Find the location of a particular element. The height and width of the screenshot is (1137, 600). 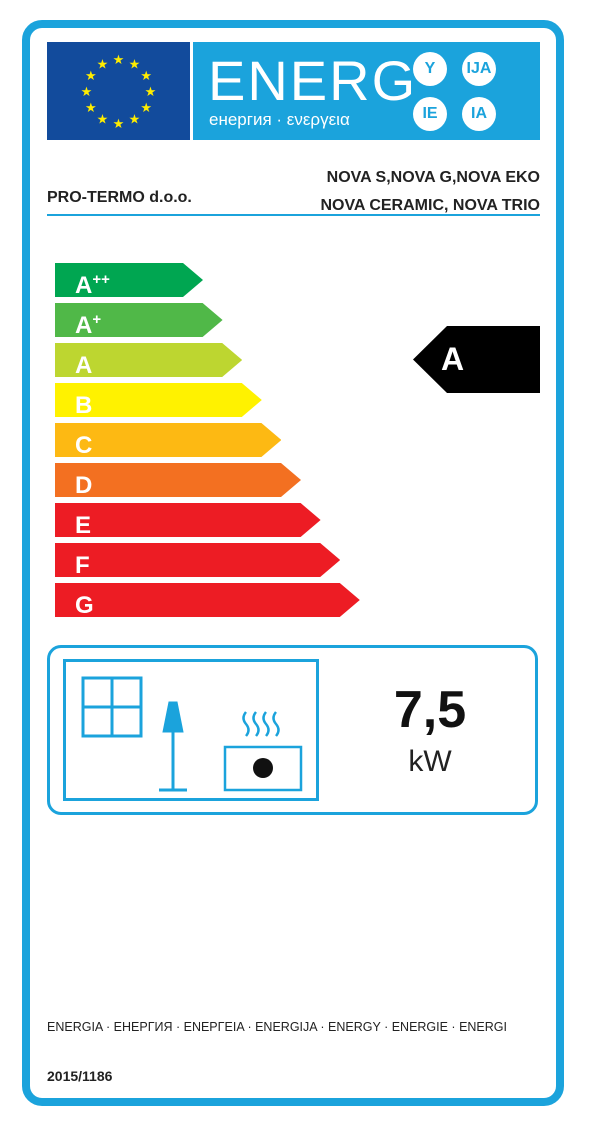

regulation-number: 2015/1186 is located at coordinates (80, 1076).